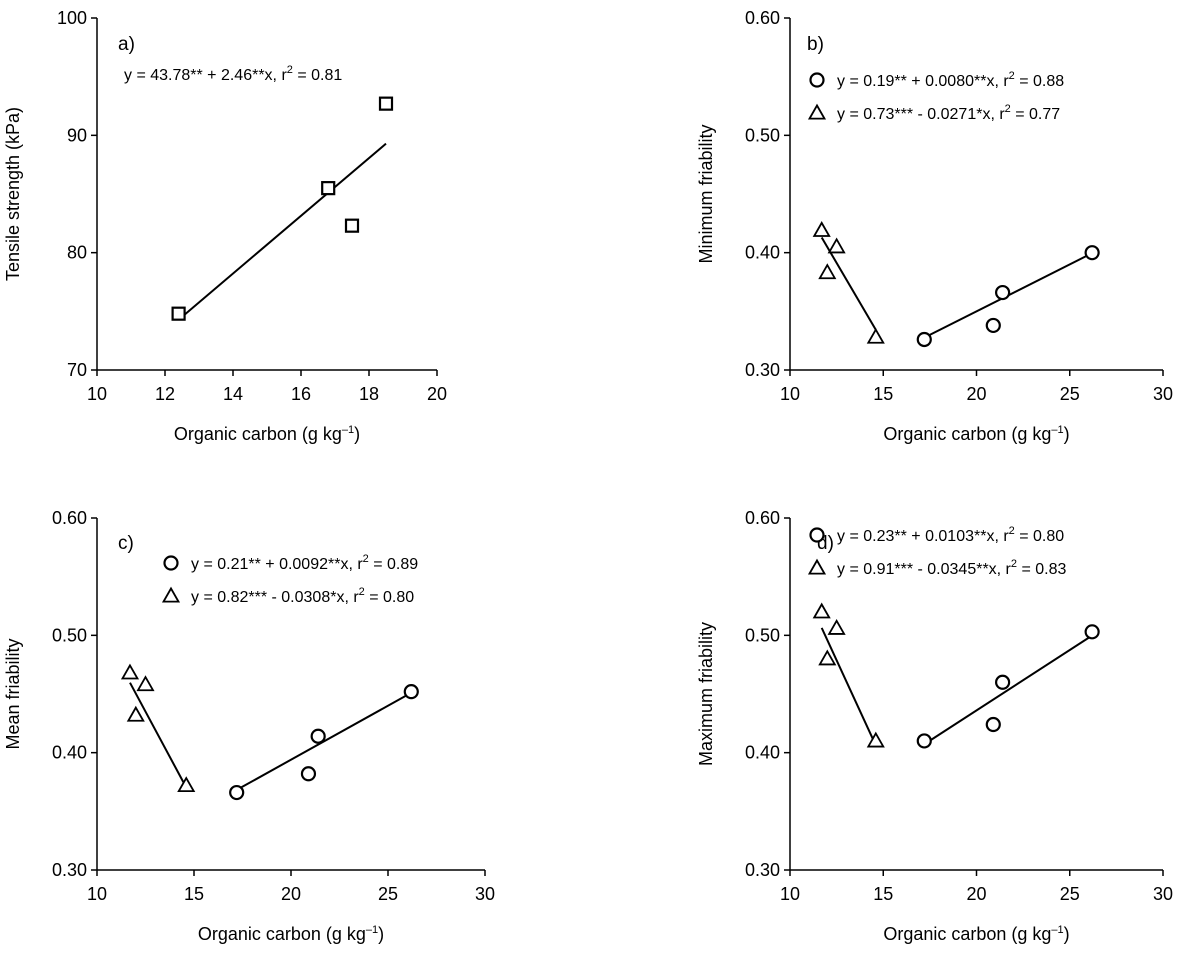 The width and height of the screenshot is (1188, 968). What do you see at coordinates (301, 394) in the screenshot?
I see `x-tick-label: 16` at bounding box center [301, 394].